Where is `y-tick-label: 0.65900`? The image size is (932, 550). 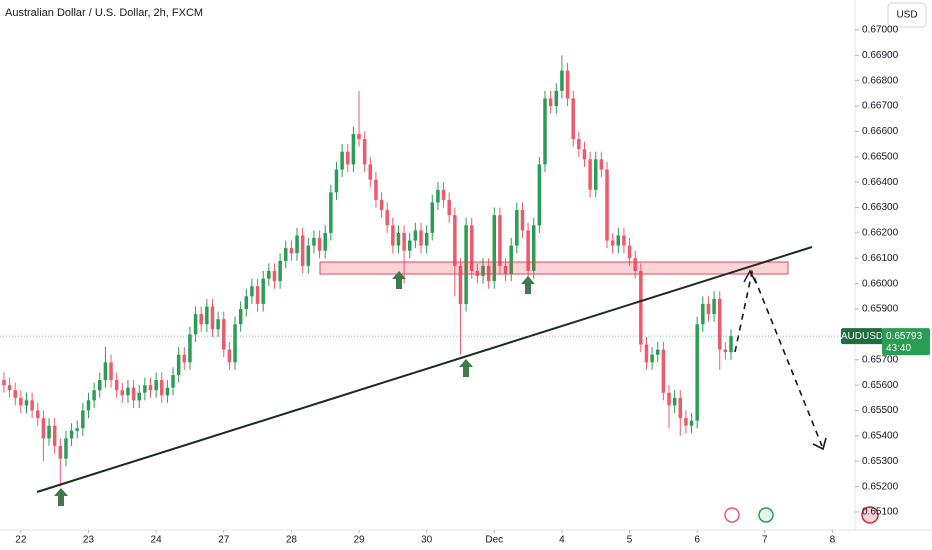
y-tick-label: 0.65900 is located at coordinates (880, 309).